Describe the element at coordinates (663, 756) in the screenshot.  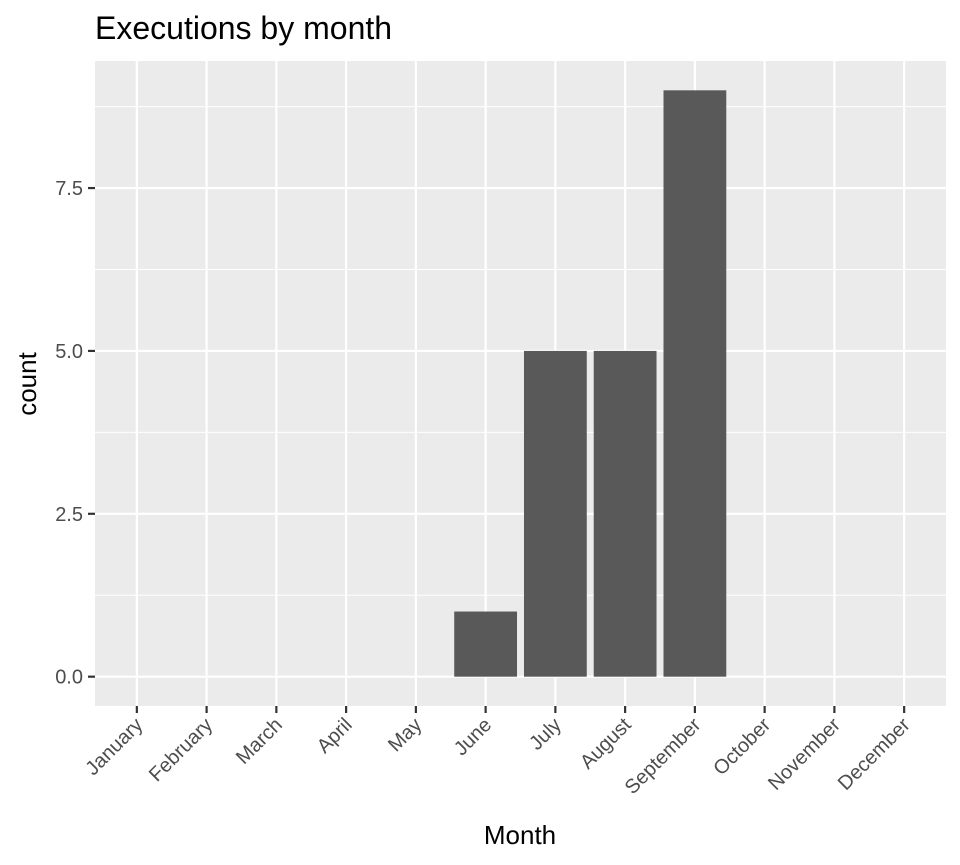
I see `x-tick-label: September` at that location.